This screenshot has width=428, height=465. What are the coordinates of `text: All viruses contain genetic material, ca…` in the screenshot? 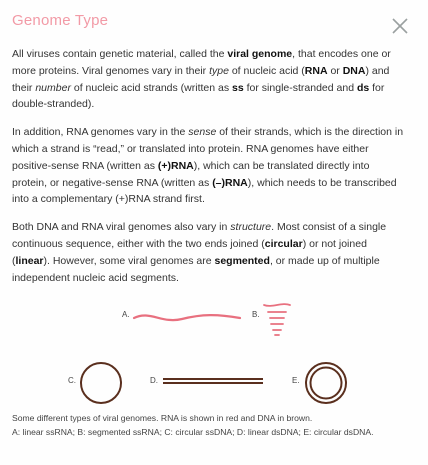 It's located at (120, 54).